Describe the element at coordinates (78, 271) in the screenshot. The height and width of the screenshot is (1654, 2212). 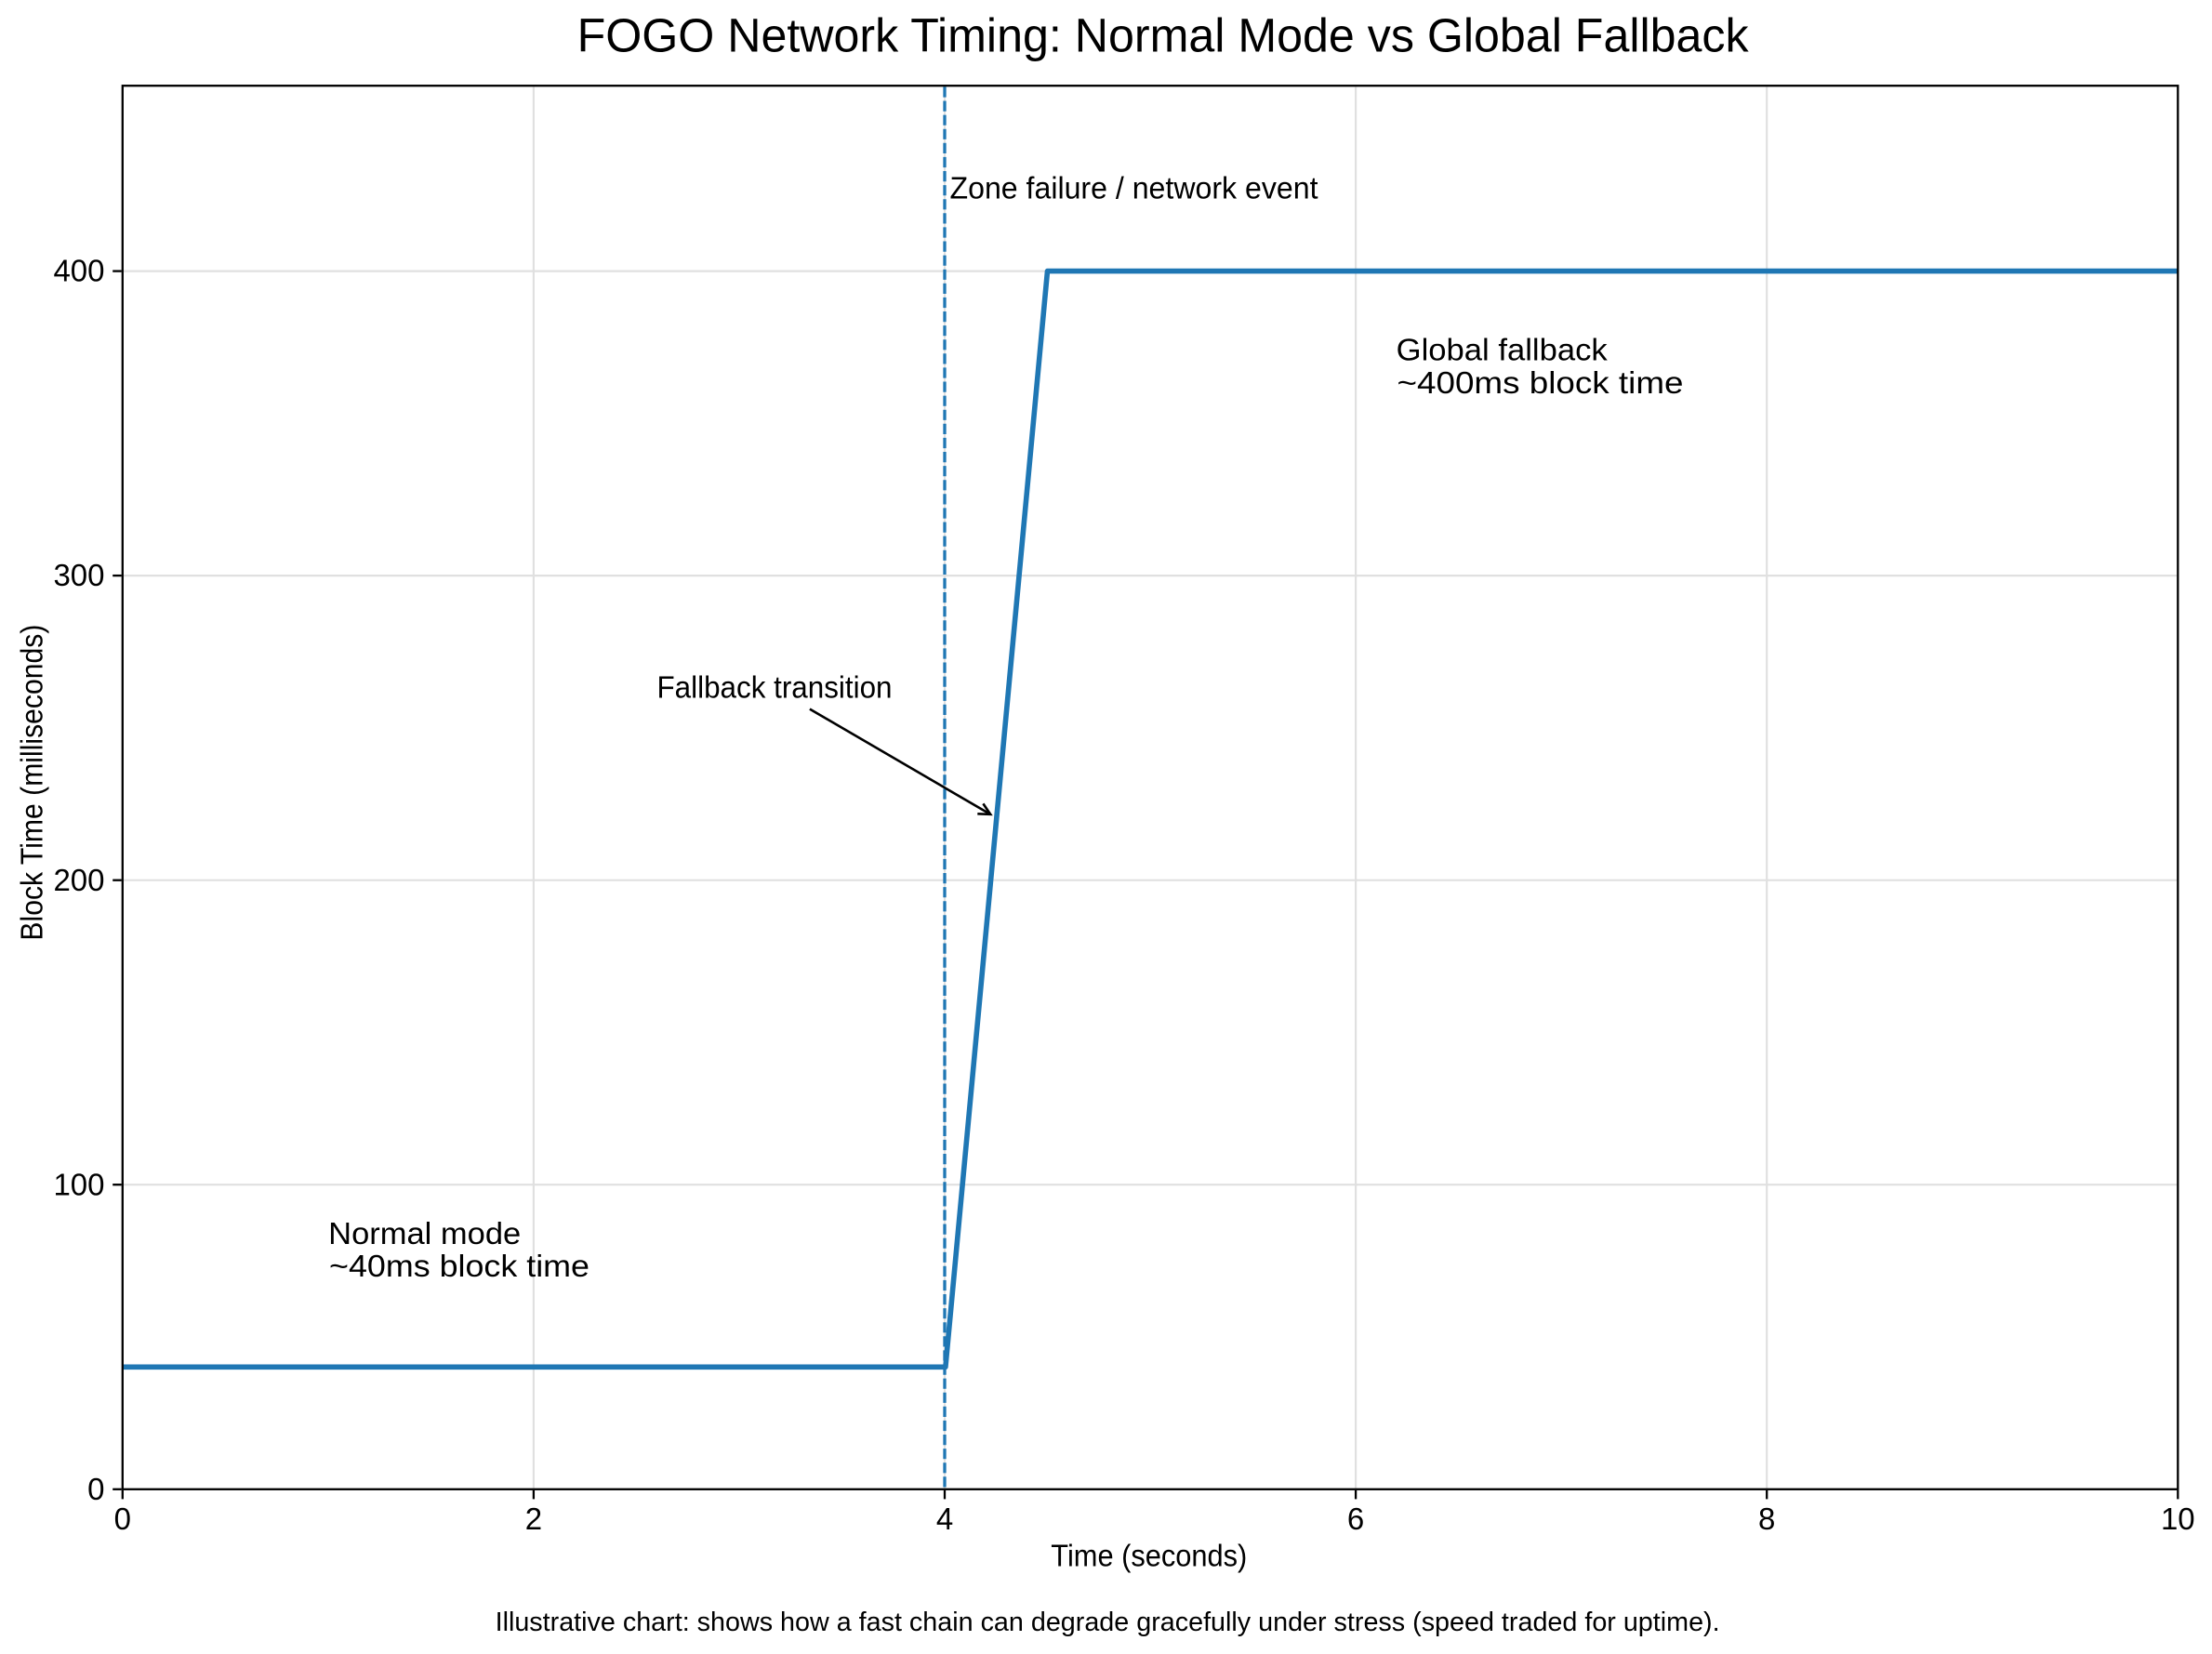
I see `svg-text: 400` at that location.